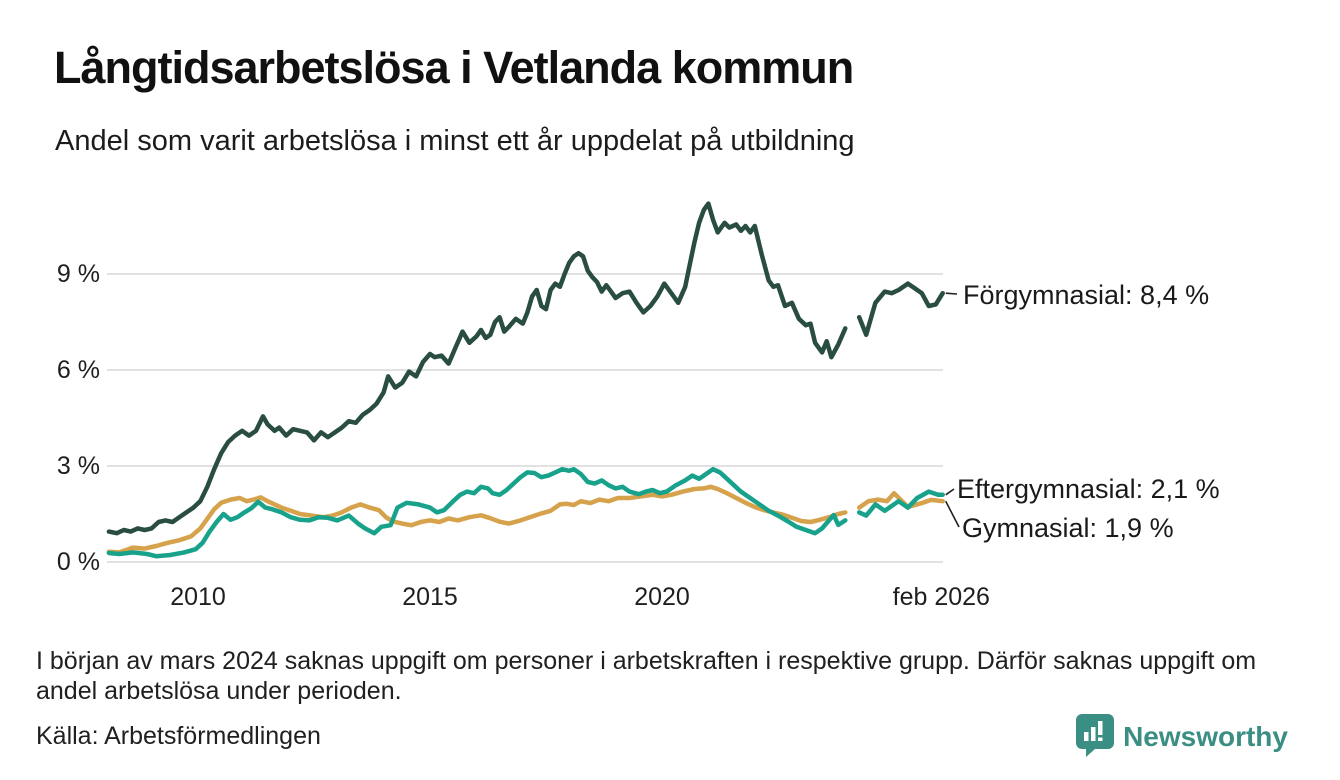  What do you see at coordinates (1086, 295) in the screenshot?
I see `series-end-label-forgymnasial: Förgymnasial: 8,4 %` at bounding box center [1086, 295].